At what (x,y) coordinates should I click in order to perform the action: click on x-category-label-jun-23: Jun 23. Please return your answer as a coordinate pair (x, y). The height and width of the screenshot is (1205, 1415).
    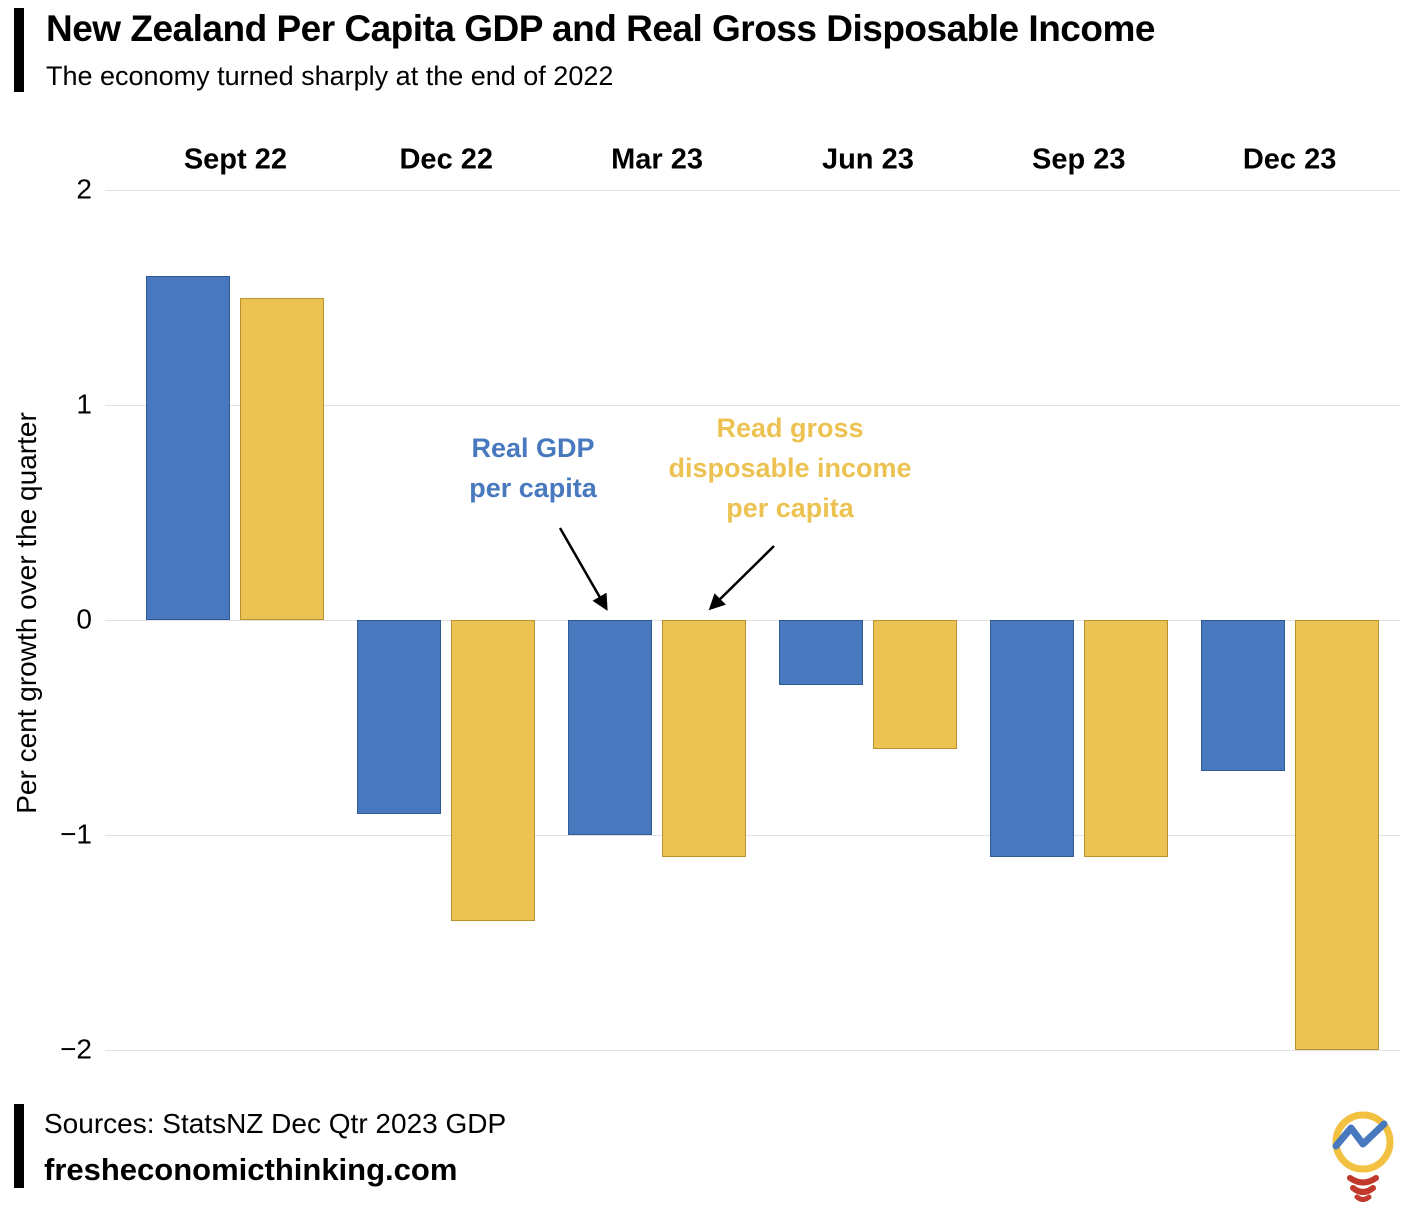
    Looking at the image, I should click on (867, 159).